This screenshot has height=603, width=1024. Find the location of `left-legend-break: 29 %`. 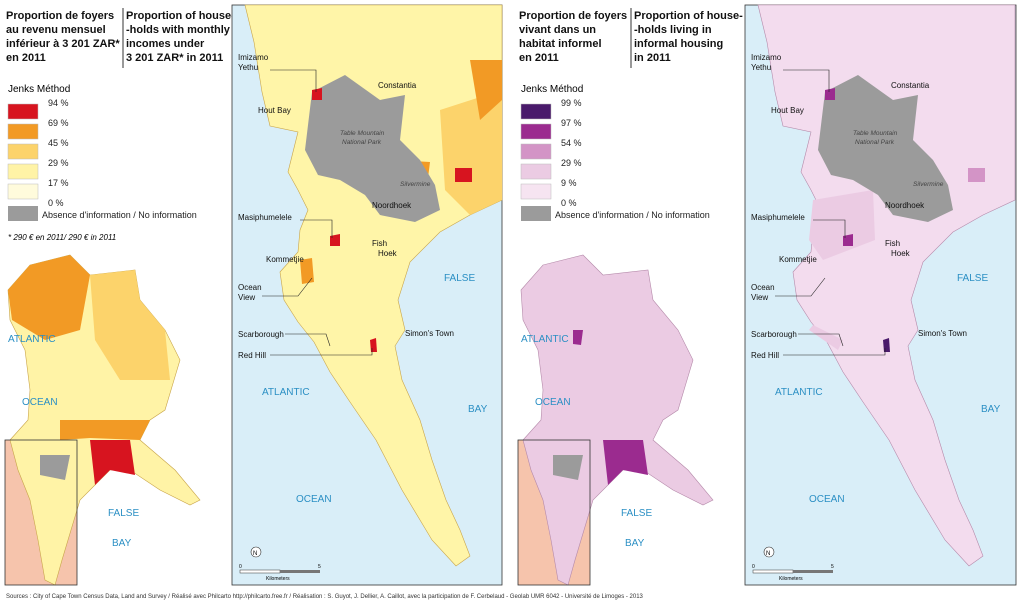

left-legend-break: 29 % is located at coordinates (58, 163).